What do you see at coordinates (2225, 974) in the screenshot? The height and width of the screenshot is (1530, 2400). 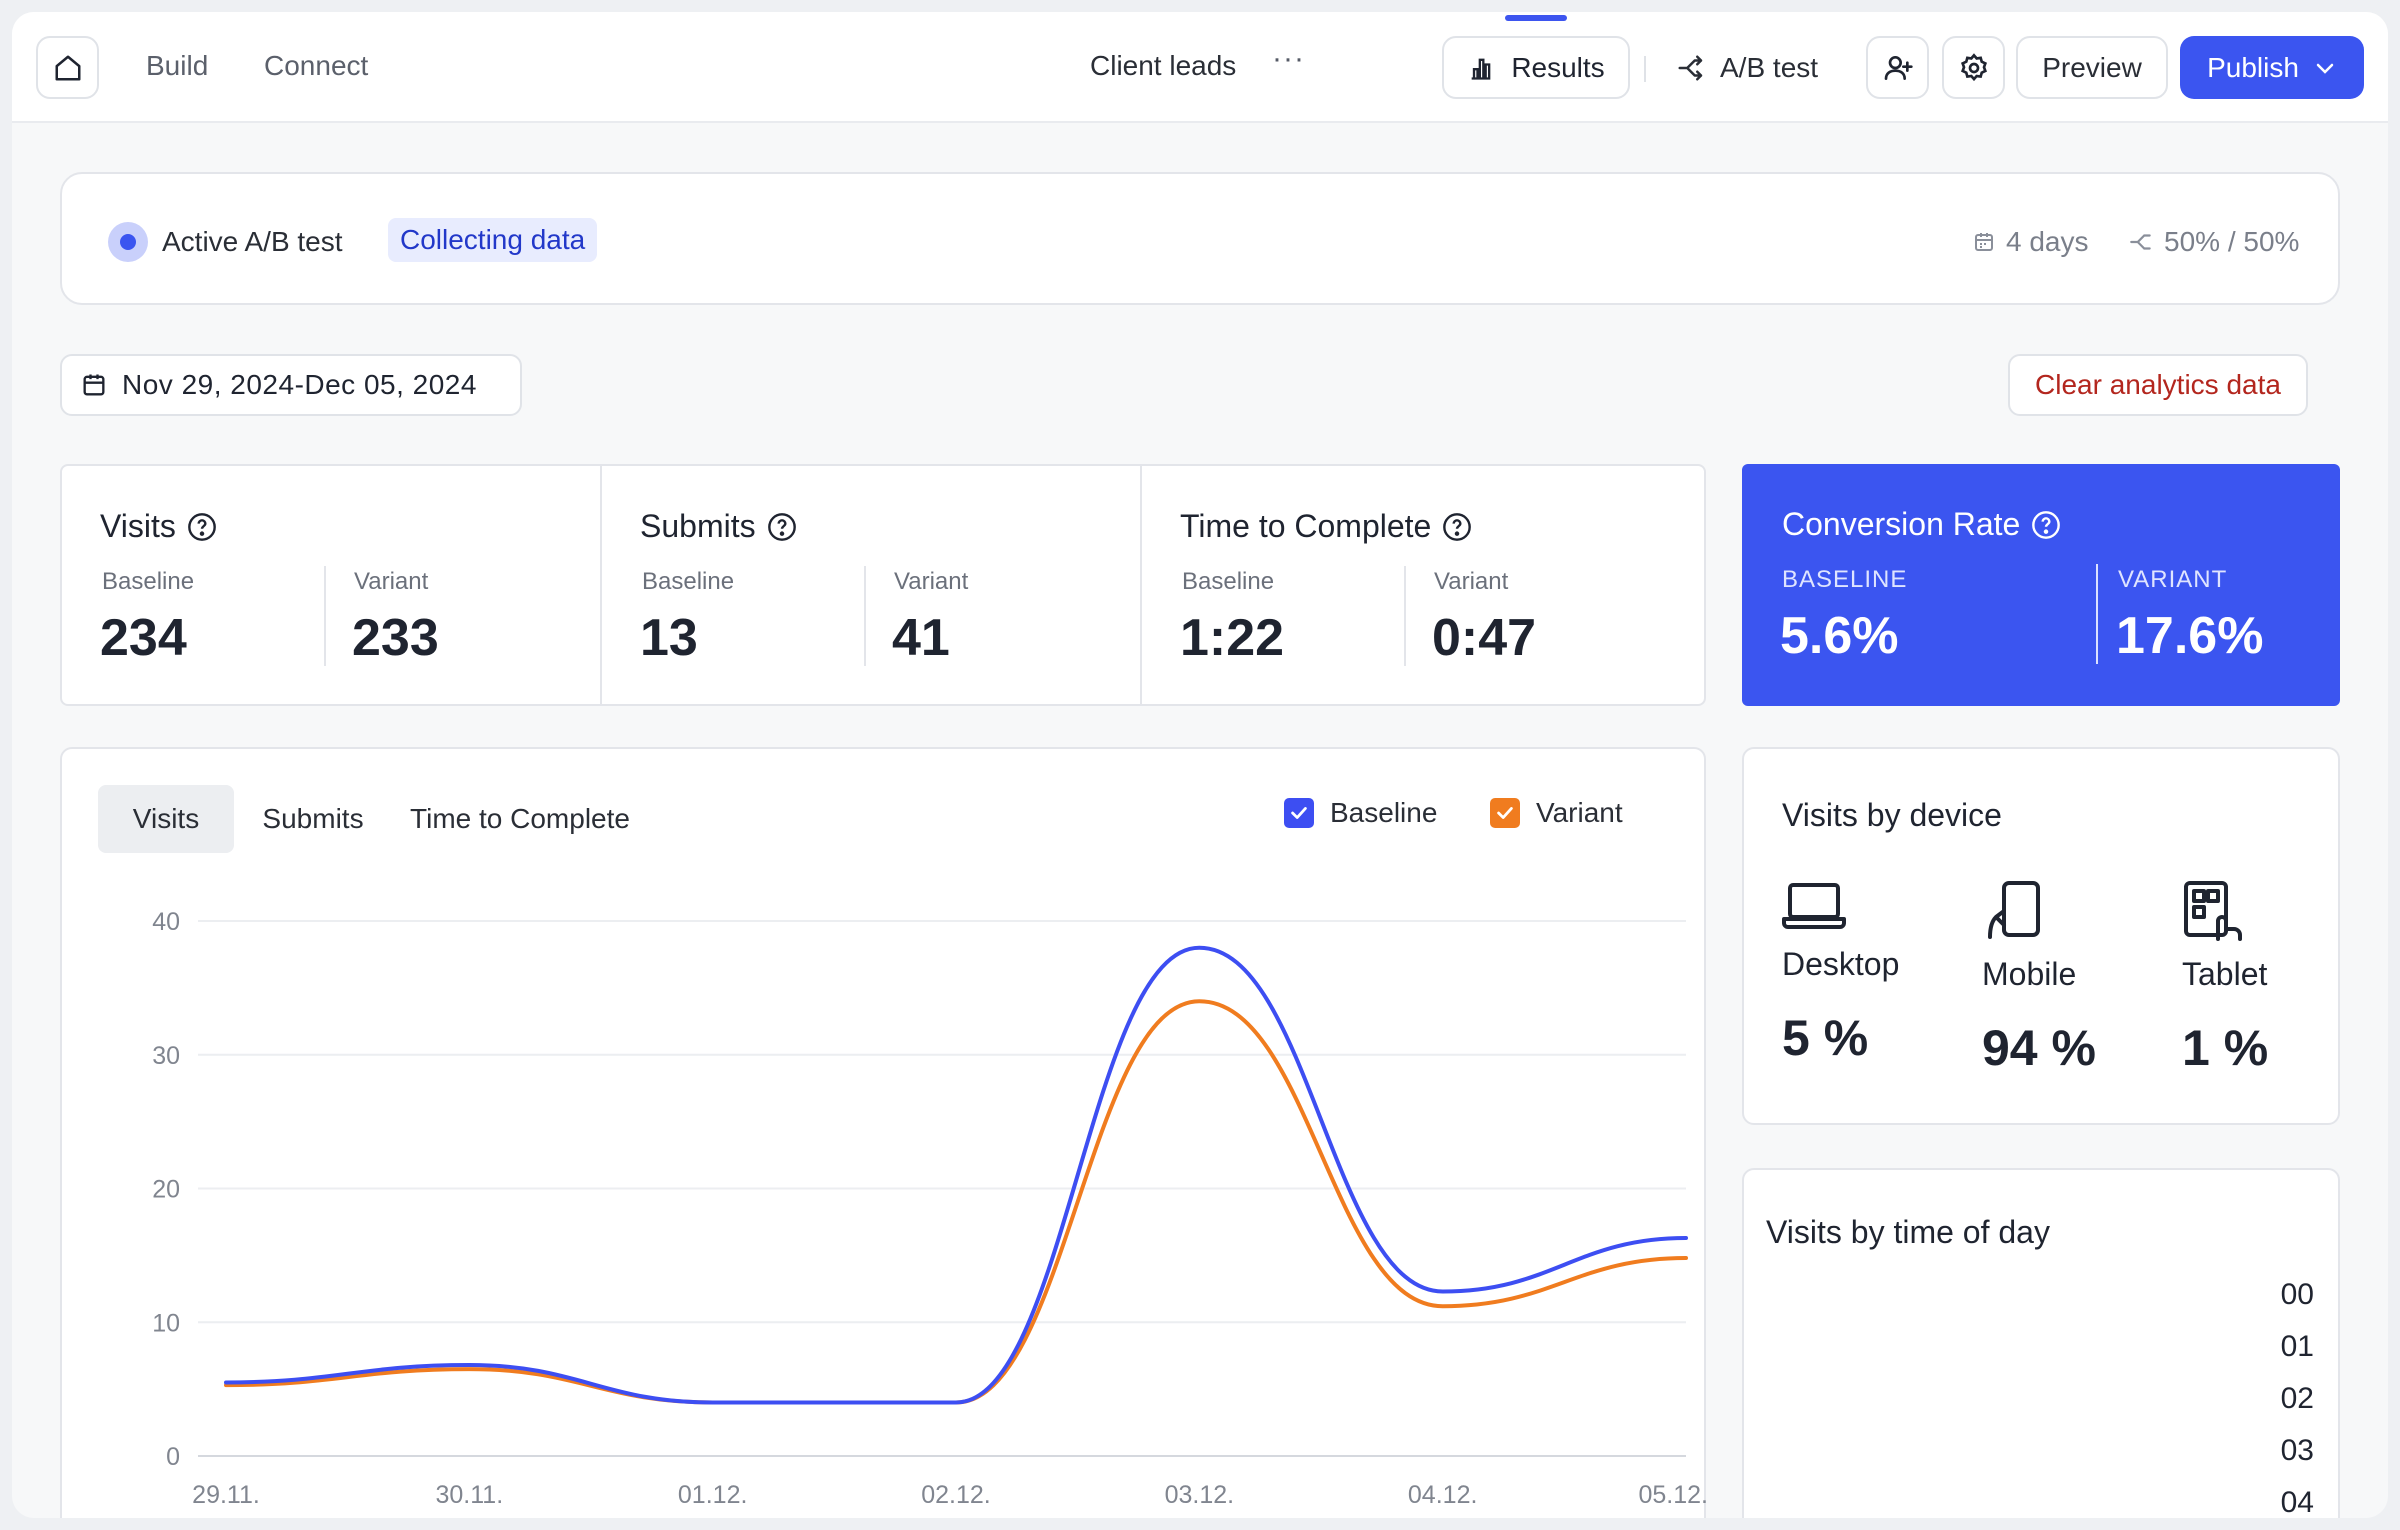 I see `device-label: Tablet` at bounding box center [2225, 974].